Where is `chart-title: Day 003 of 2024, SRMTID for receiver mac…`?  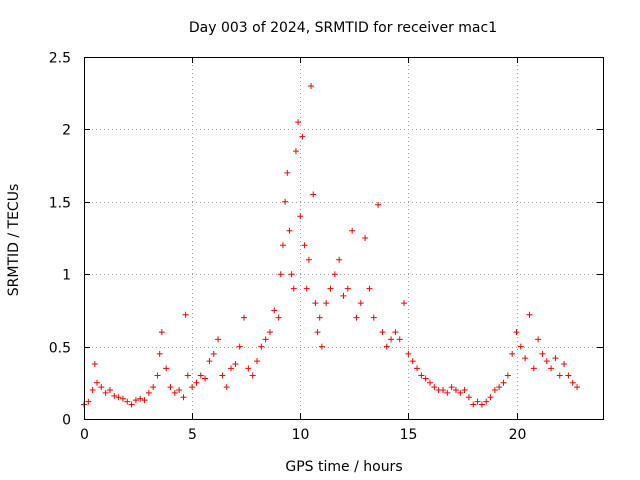 chart-title: Day 003 of 2024, SRMTID for receiver mac… is located at coordinates (343, 28).